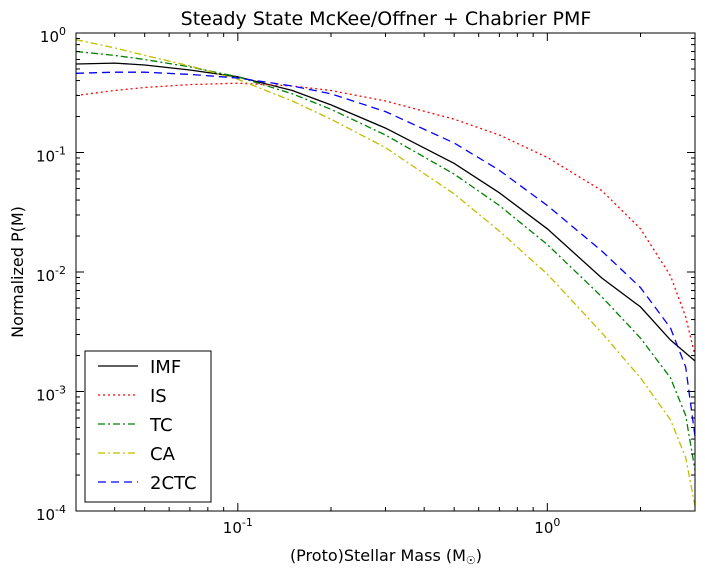 Image resolution: width=705 pixels, height=576 pixels. I want to click on legend-box, so click(148, 426).